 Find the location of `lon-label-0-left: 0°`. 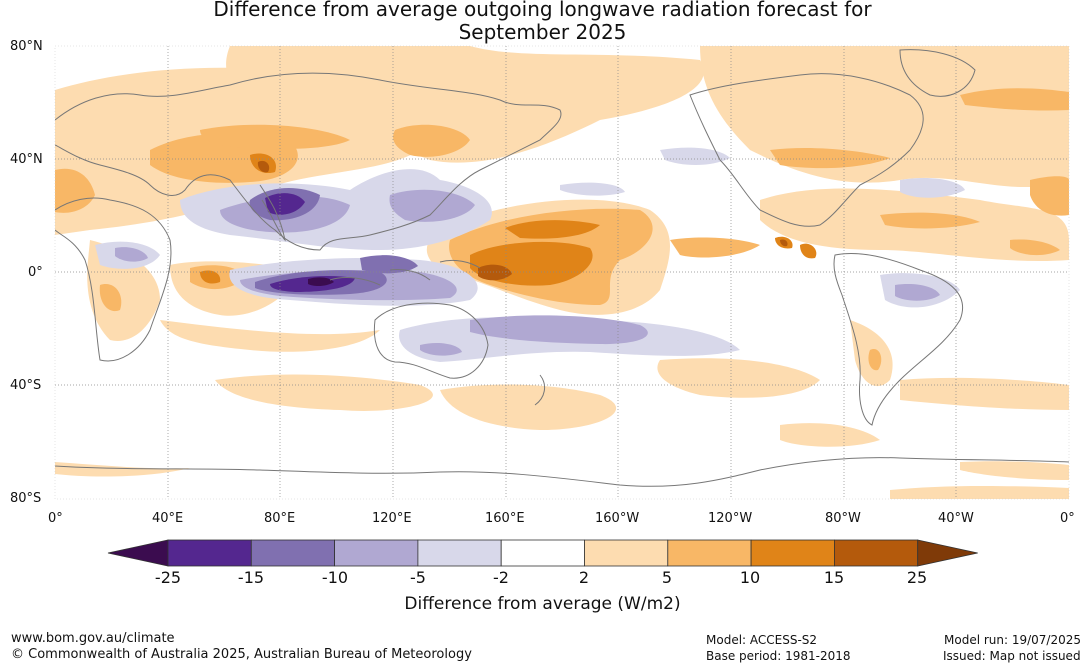

lon-label-0-left: 0° is located at coordinates (55, 518).